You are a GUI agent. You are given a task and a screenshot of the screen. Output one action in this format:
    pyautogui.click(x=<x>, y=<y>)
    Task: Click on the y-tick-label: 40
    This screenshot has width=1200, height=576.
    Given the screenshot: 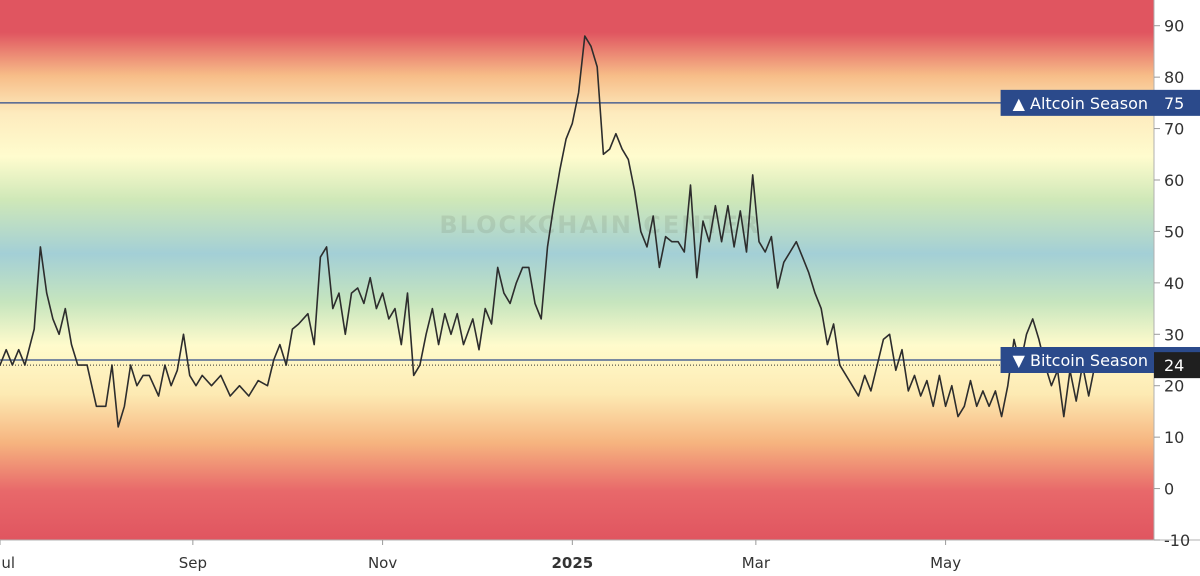 What is the action you would take?
    pyautogui.click(x=1174, y=283)
    